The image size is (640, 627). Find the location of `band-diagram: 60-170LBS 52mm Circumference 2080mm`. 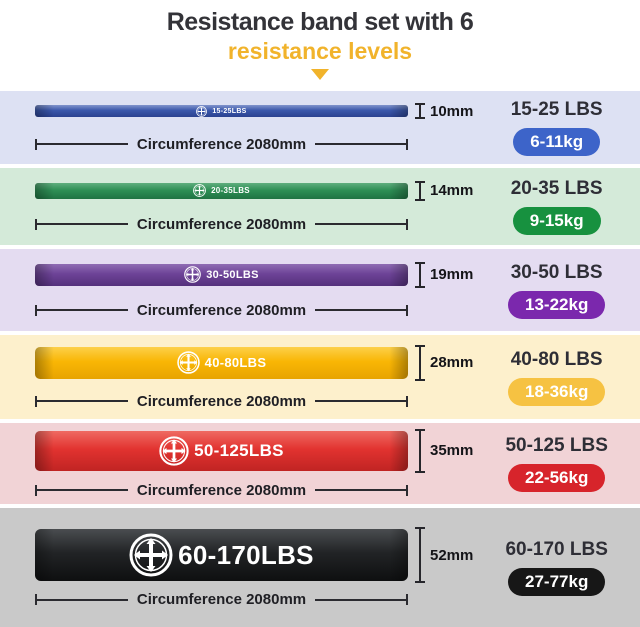

band-diagram: 60-170LBS 52mm Circumference 2080mm is located at coordinates (236, 567).